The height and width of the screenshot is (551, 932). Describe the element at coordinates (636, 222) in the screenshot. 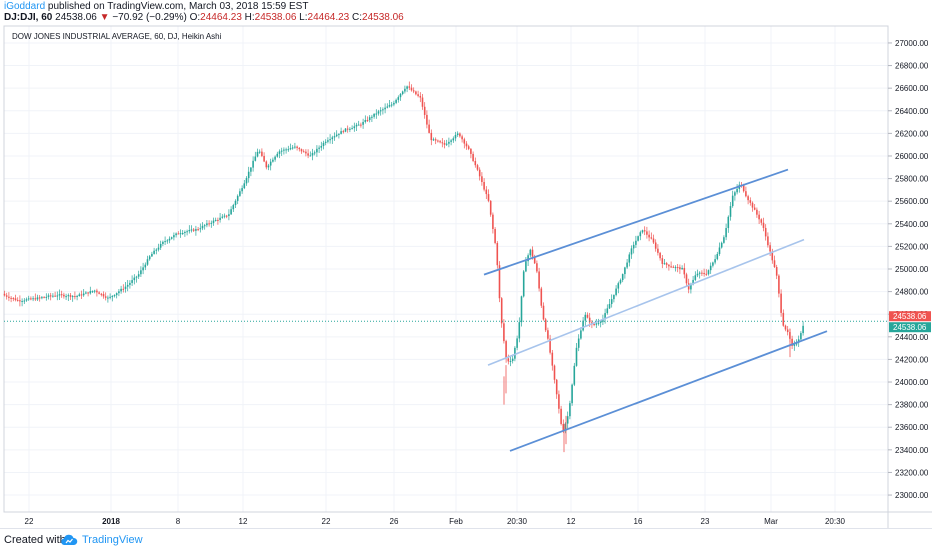

I see `channel-upper-line` at that location.